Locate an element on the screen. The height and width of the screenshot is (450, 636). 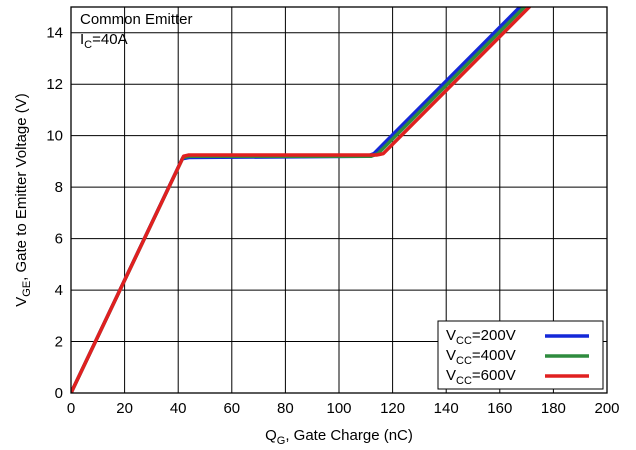
y-tick-label: 6 is located at coordinates (59, 239).